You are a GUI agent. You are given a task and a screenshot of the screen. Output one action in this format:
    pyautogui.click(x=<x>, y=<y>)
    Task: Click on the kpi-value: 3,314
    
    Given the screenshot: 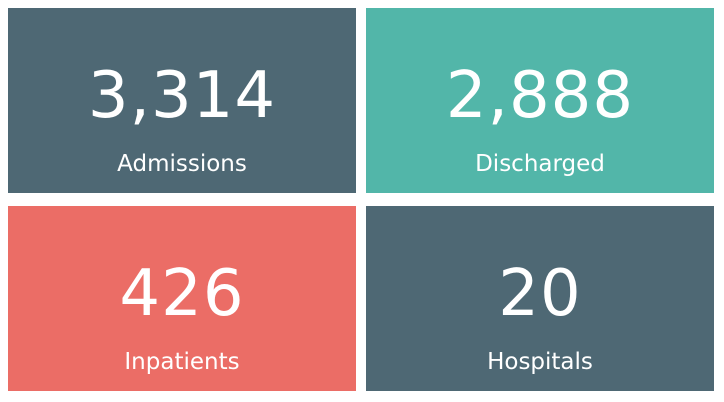 What is the action you would take?
    pyautogui.click(x=182, y=96)
    